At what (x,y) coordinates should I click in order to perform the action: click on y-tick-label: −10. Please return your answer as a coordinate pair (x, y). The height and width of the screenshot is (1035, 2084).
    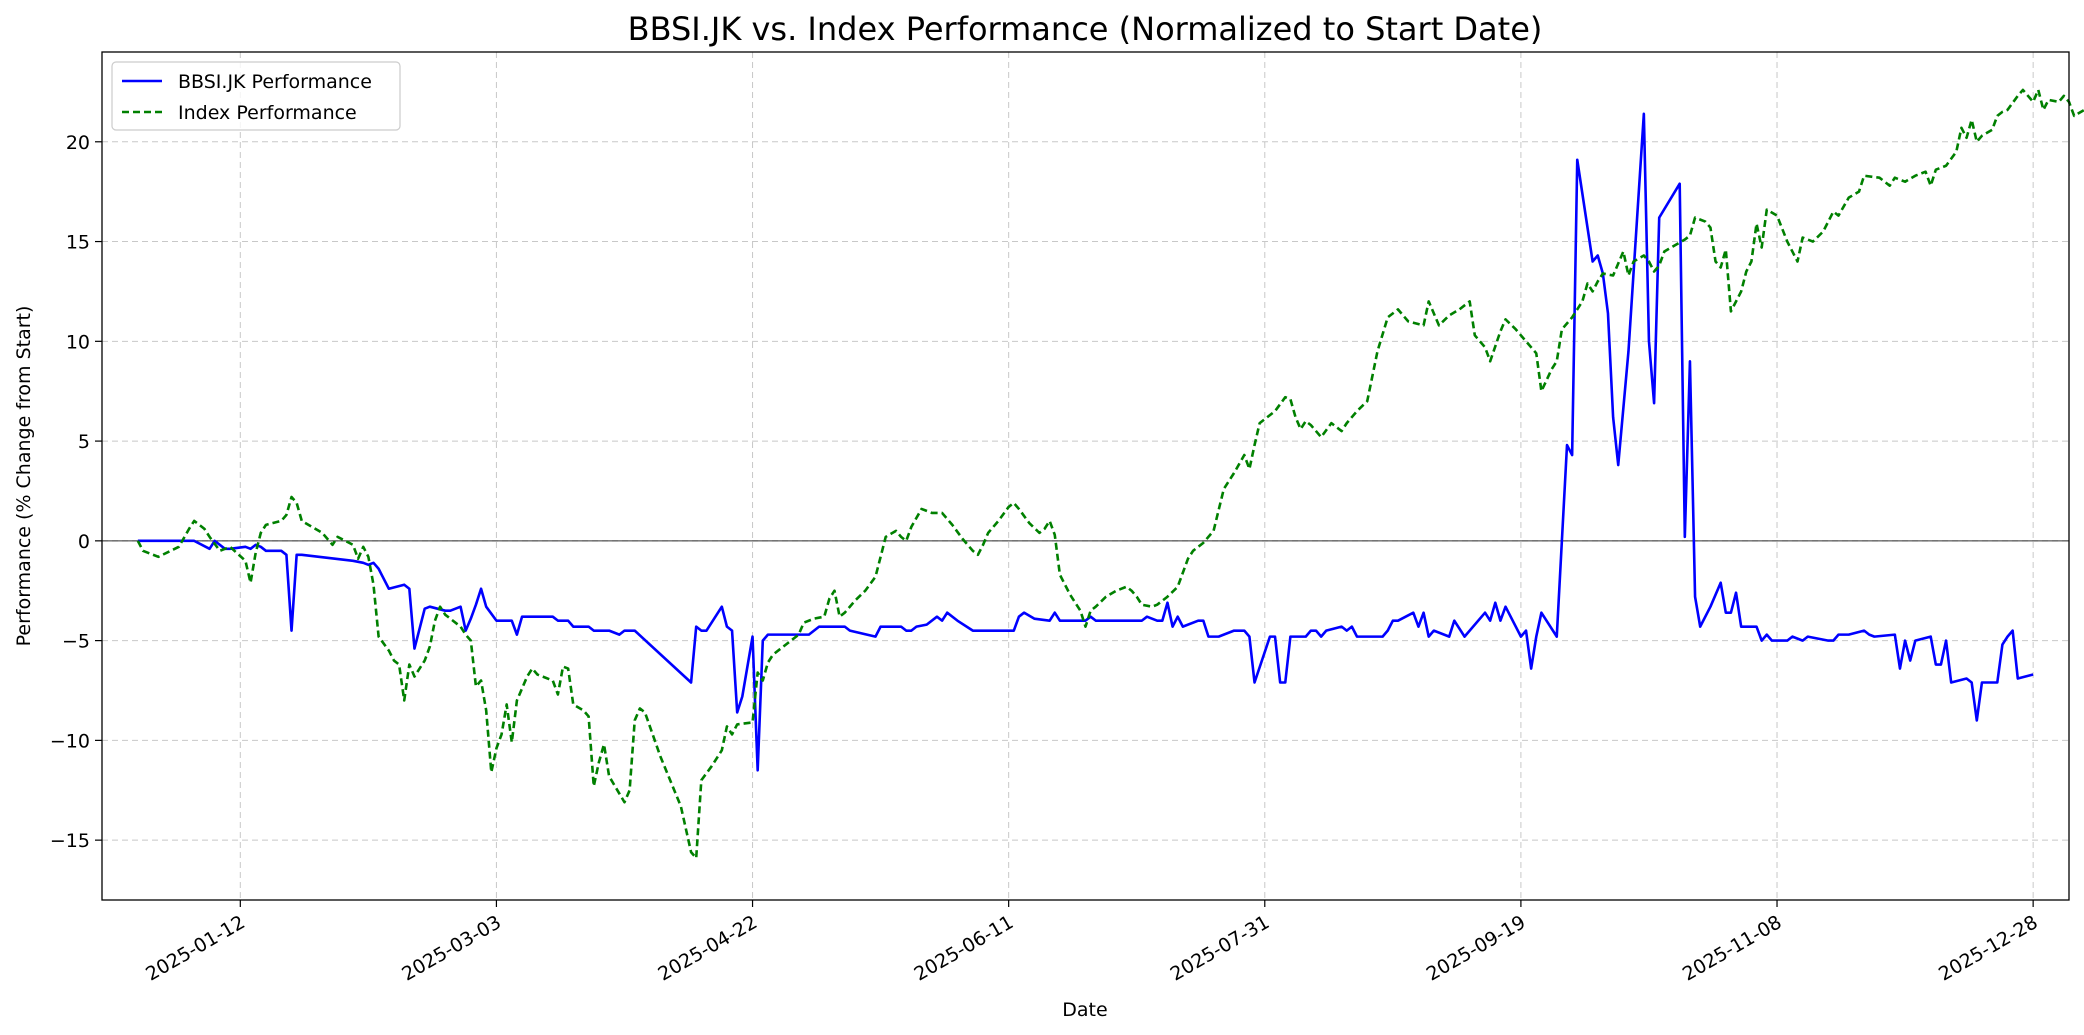
    Looking at the image, I should click on (70, 741).